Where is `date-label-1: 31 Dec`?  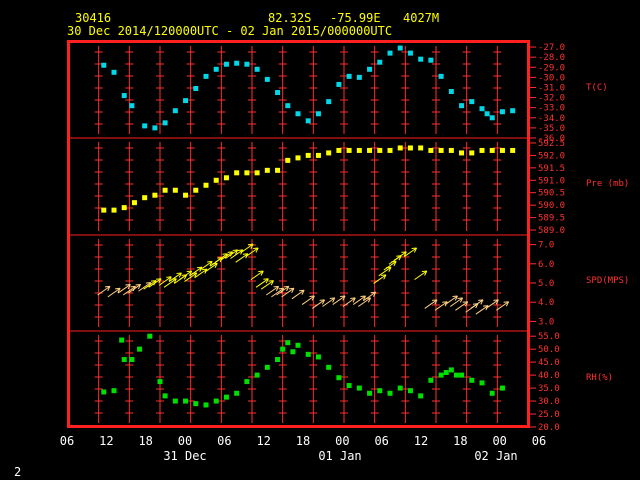
date-label-1: 31 Dec is located at coordinates (184, 456).